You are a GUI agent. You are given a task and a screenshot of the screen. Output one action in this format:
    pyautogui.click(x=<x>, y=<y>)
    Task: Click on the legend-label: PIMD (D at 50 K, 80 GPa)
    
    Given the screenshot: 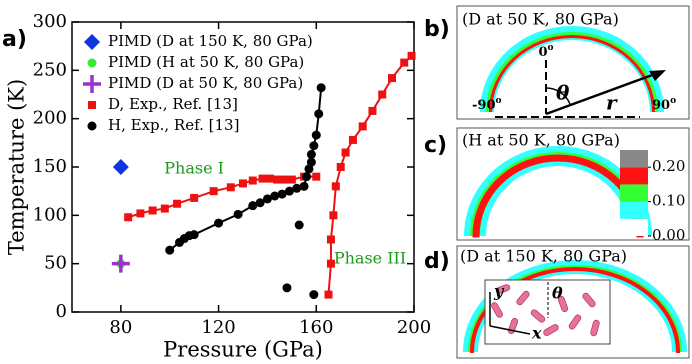 What is the action you would take?
    pyautogui.click(x=205, y=83)
    